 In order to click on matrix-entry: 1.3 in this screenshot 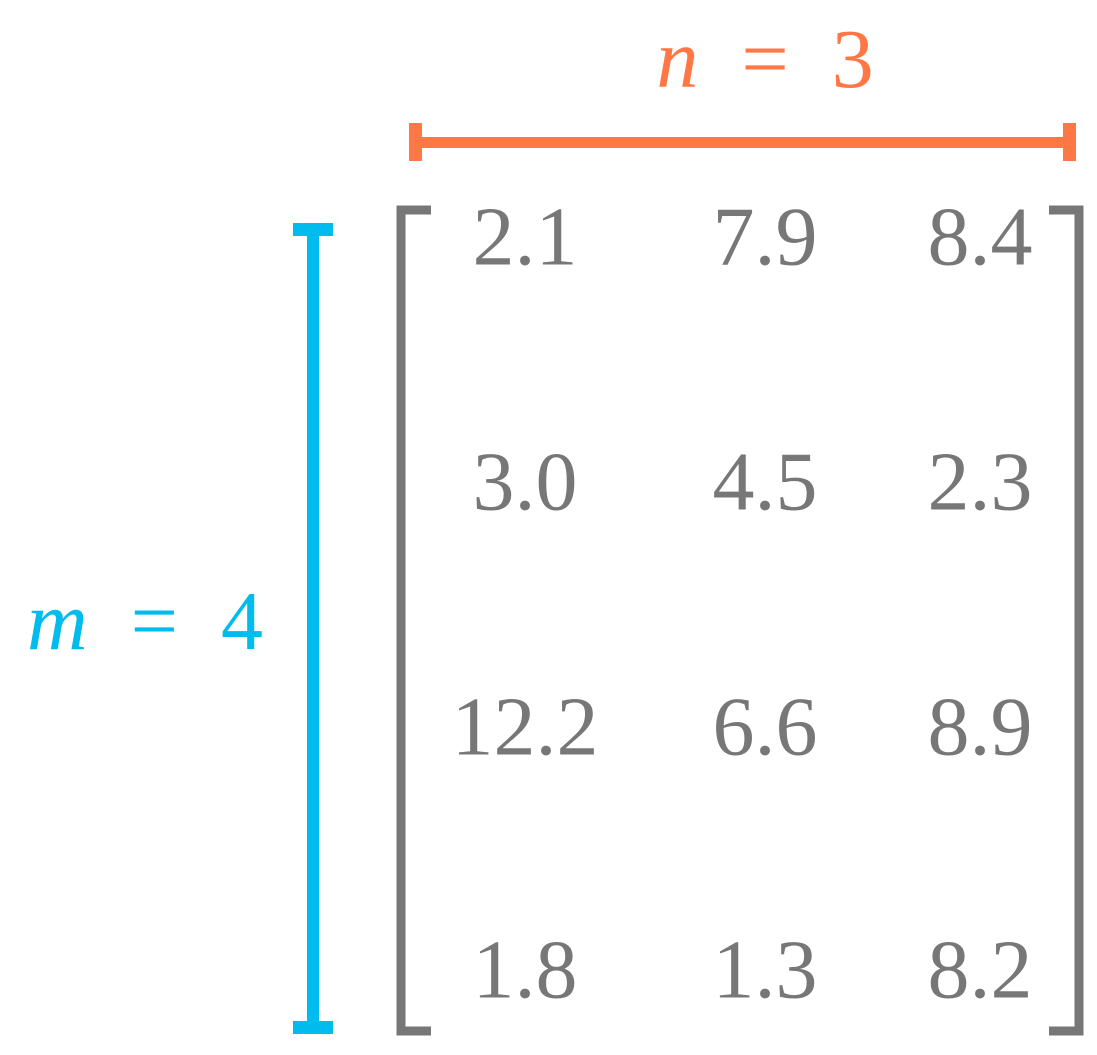, I will do `click(765, 969)`.